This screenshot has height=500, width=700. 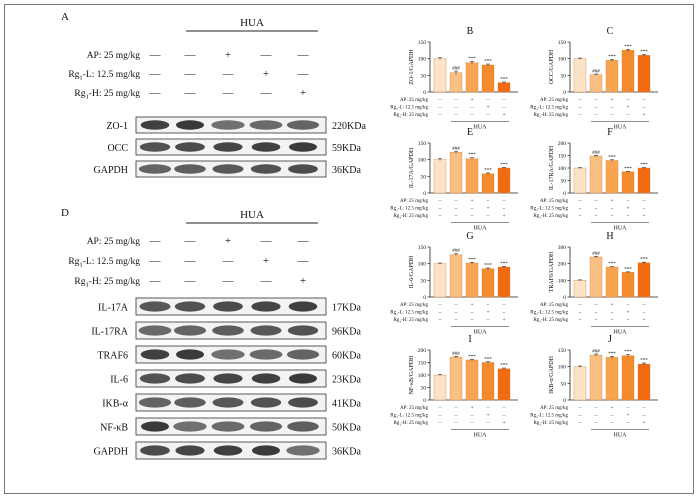 I want to click on panel-letter: E, so click(x=470, y=132).